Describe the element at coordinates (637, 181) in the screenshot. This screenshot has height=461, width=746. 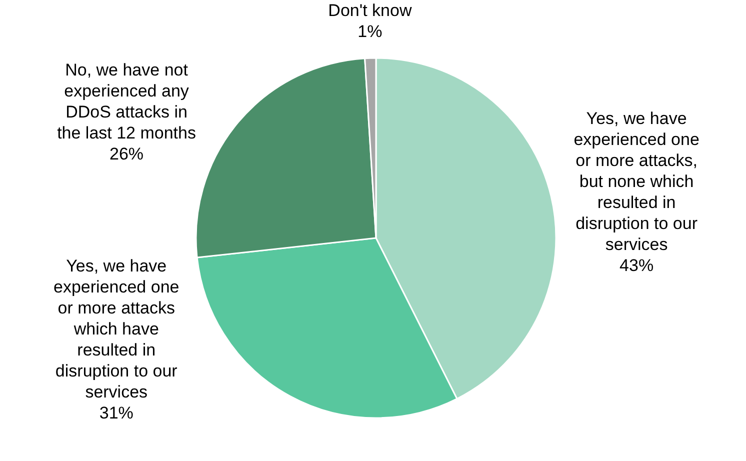
I see `slice-label: Yes, we have experienced one or more attacks, but none which resulted in disruption to our services` at that location.